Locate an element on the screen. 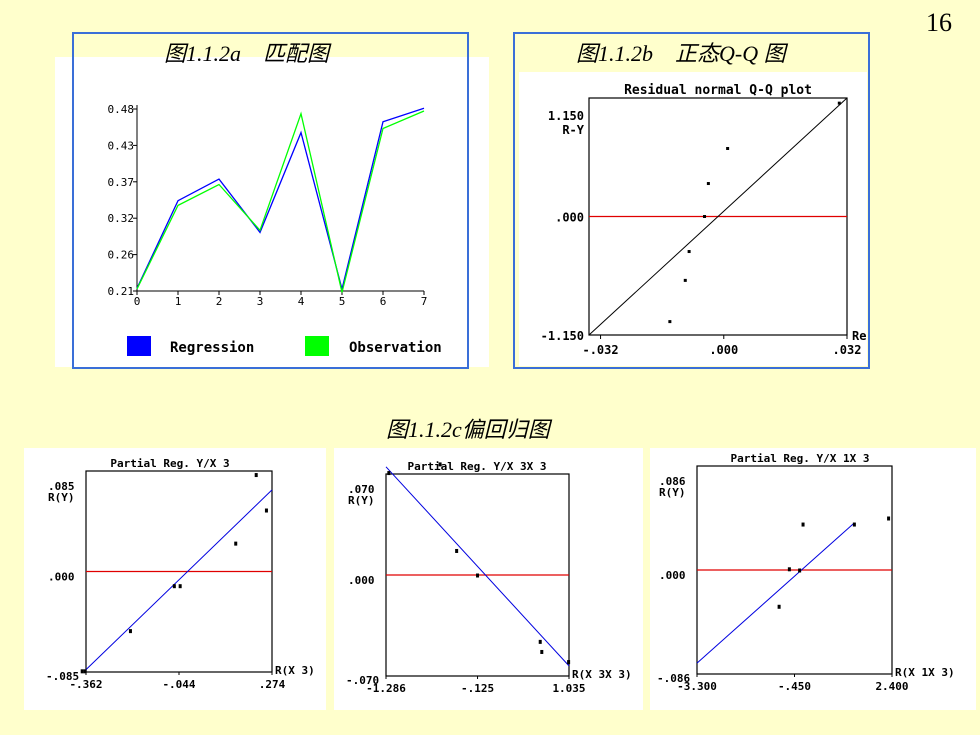 This screenshot has width=980, height=735. y-axis-label: R-Y is located at coordinates (573, 130).